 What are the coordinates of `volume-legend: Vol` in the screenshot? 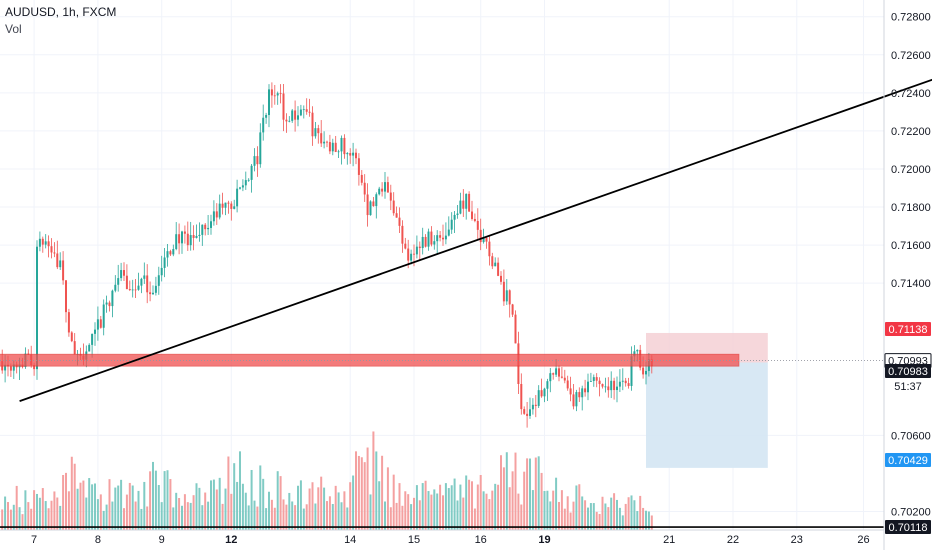 It's located at (13, 29).